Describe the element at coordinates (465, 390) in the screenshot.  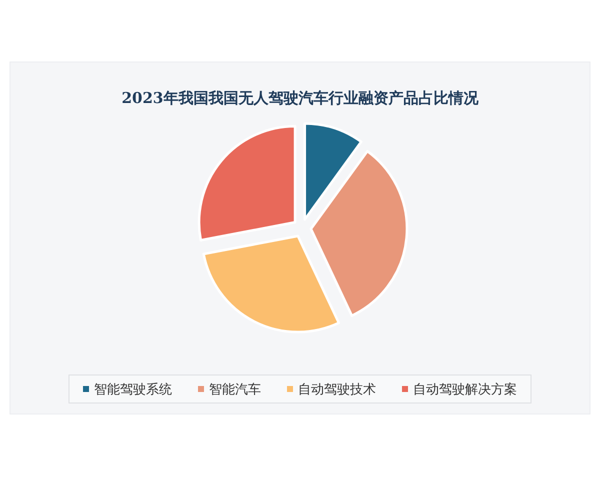
I see `legend-label: 自动驾驶解决方案` at that location.